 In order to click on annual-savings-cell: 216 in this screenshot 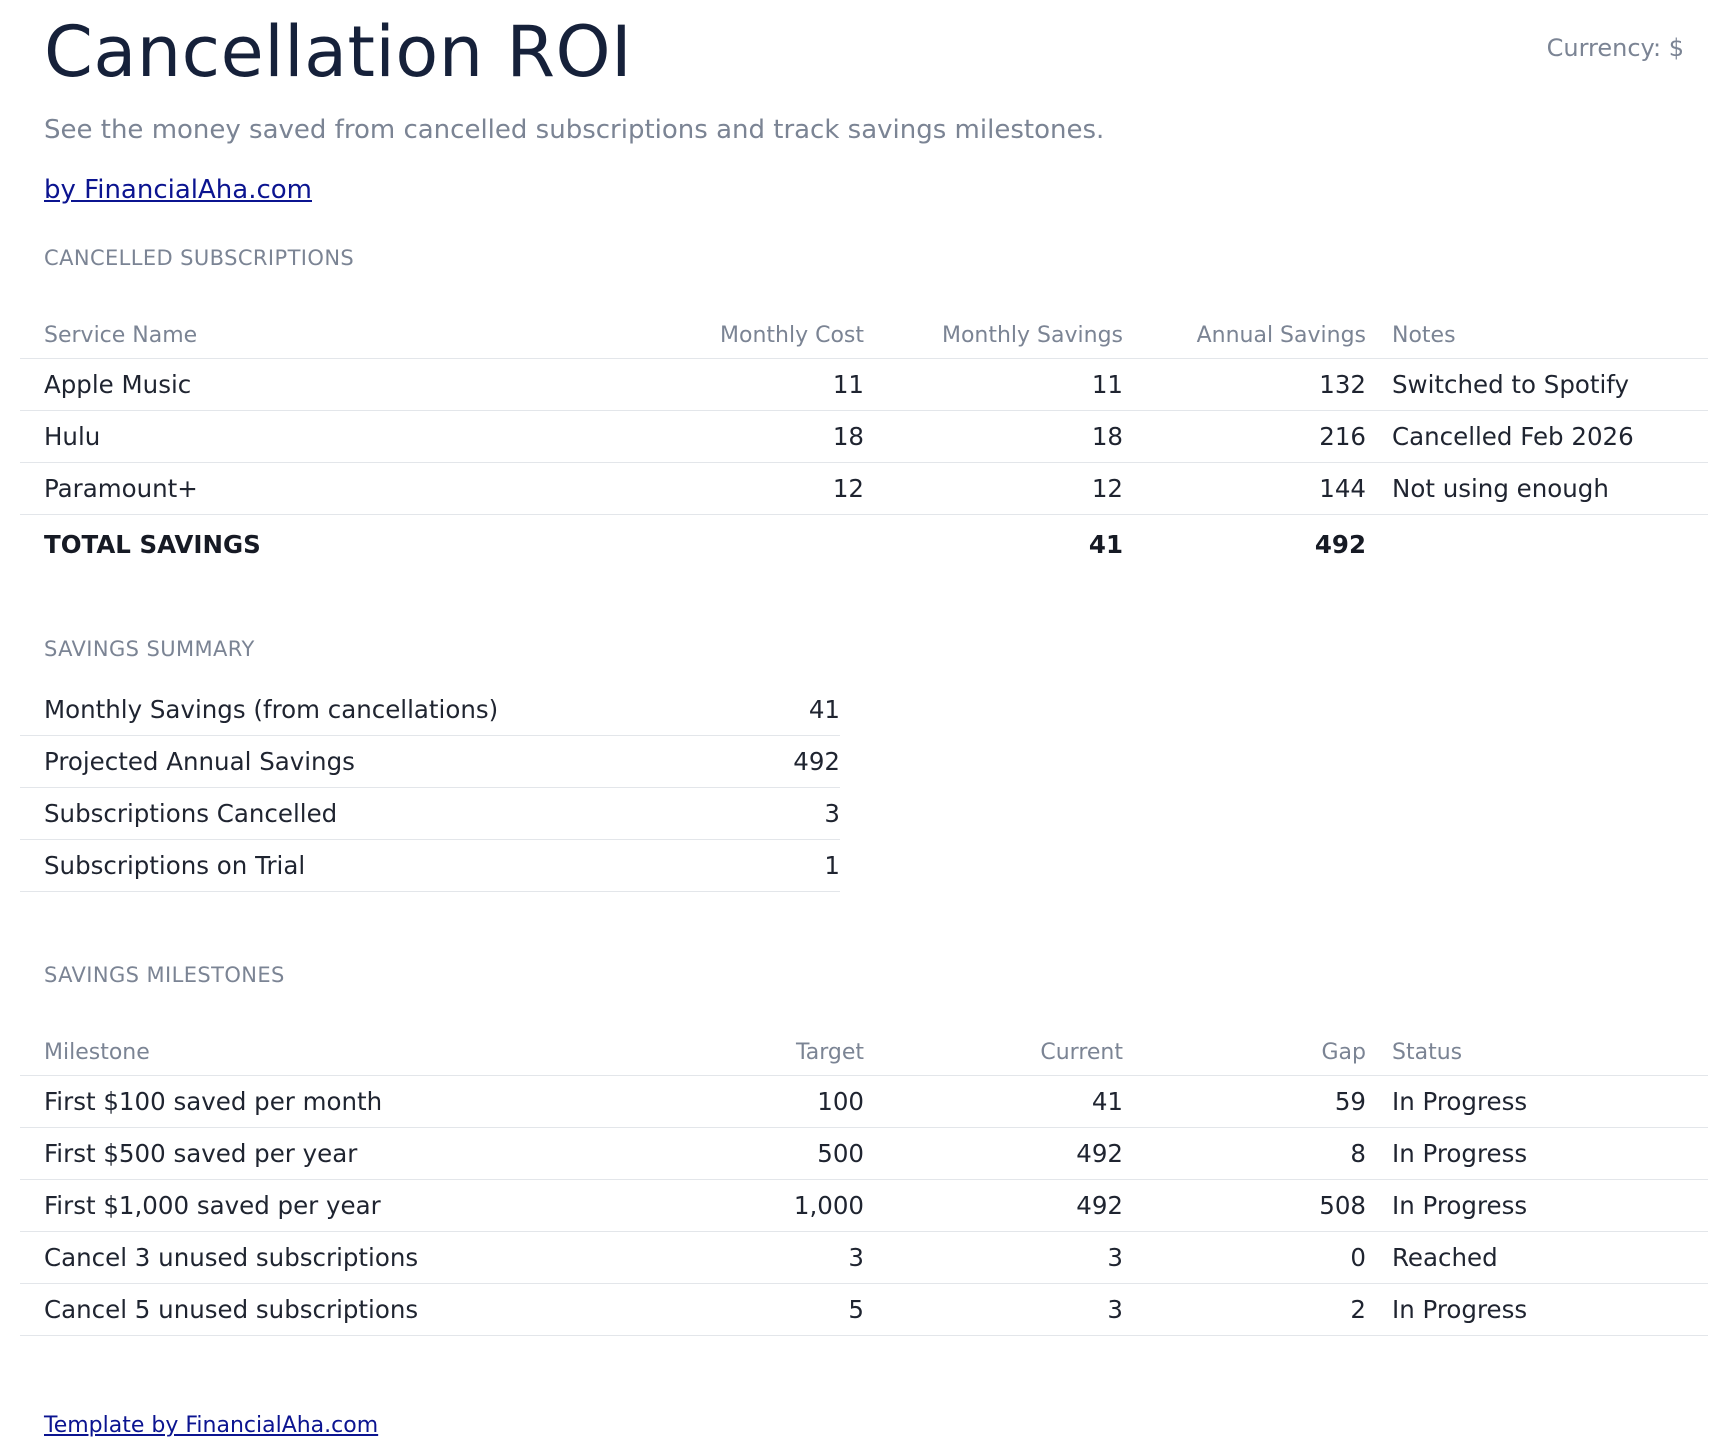, I will do `click(1244, 436)`.